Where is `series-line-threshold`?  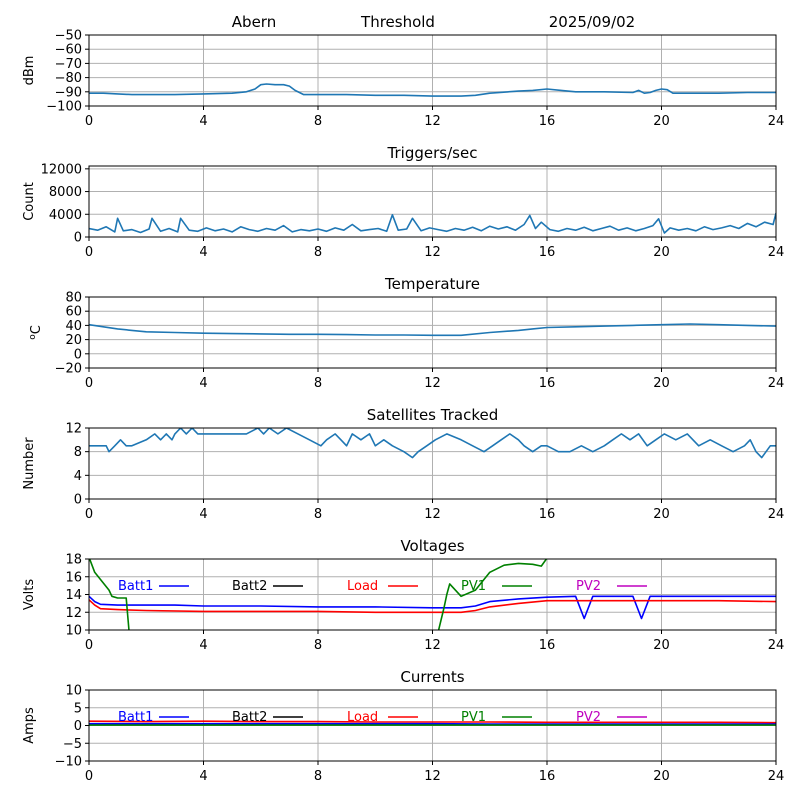
series-line-threshold is located at coordinates (432, 90).